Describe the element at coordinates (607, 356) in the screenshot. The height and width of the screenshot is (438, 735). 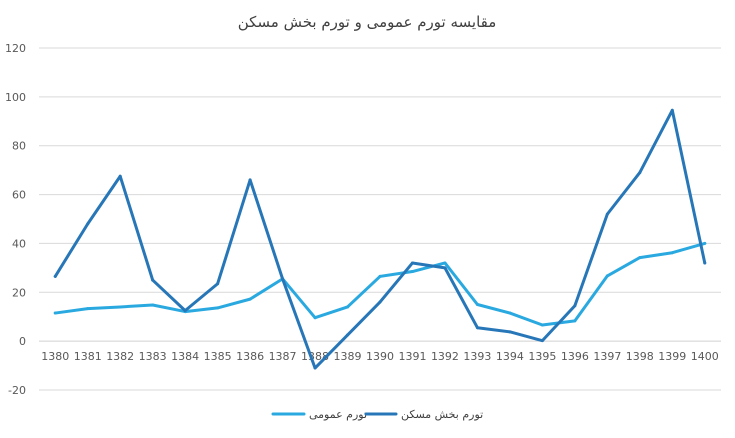
I see `x-tick-label: 1397` at that location.